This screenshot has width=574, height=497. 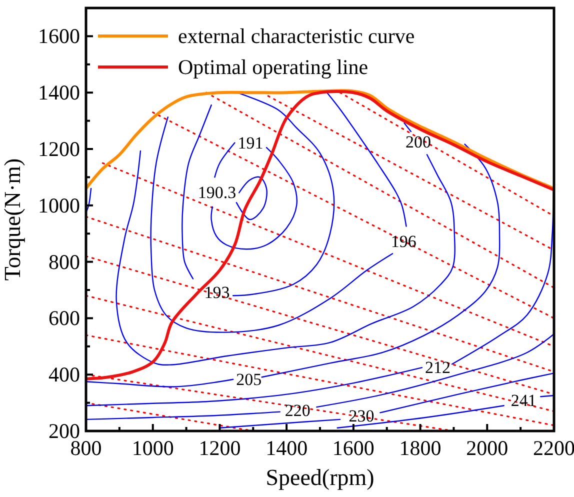 I want to click on annotation: 190.3, so click(x=217, y=192).